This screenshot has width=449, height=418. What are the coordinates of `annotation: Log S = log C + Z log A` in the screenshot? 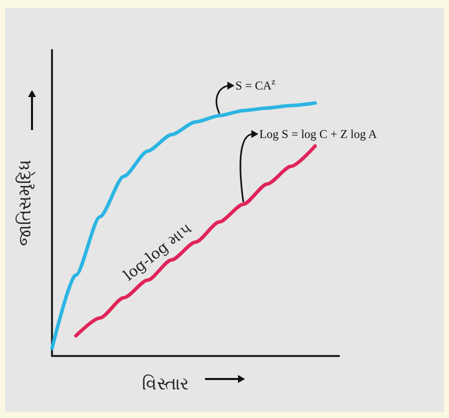 It's located at (318, 134).